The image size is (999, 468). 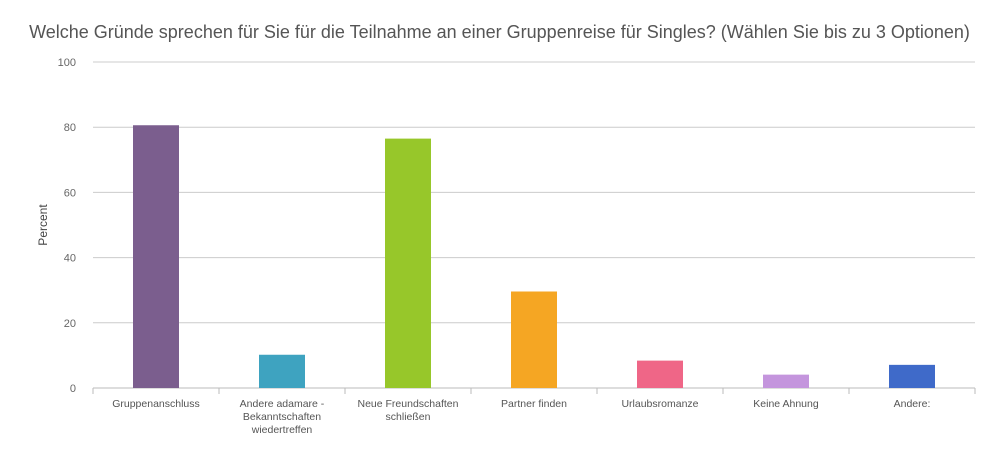 I want to click on y-tick-label: 40, so click(x=70, y=259).